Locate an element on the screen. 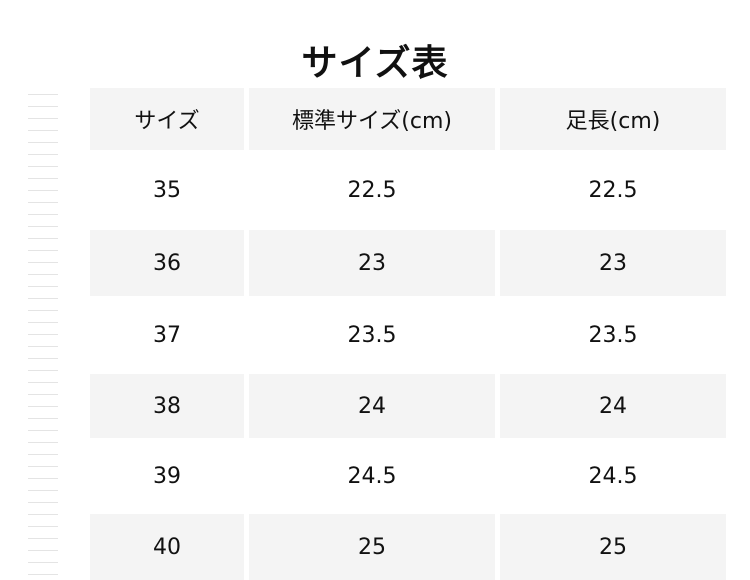 The image size is (750, 580). decoration is located at coordinates (43, 333).